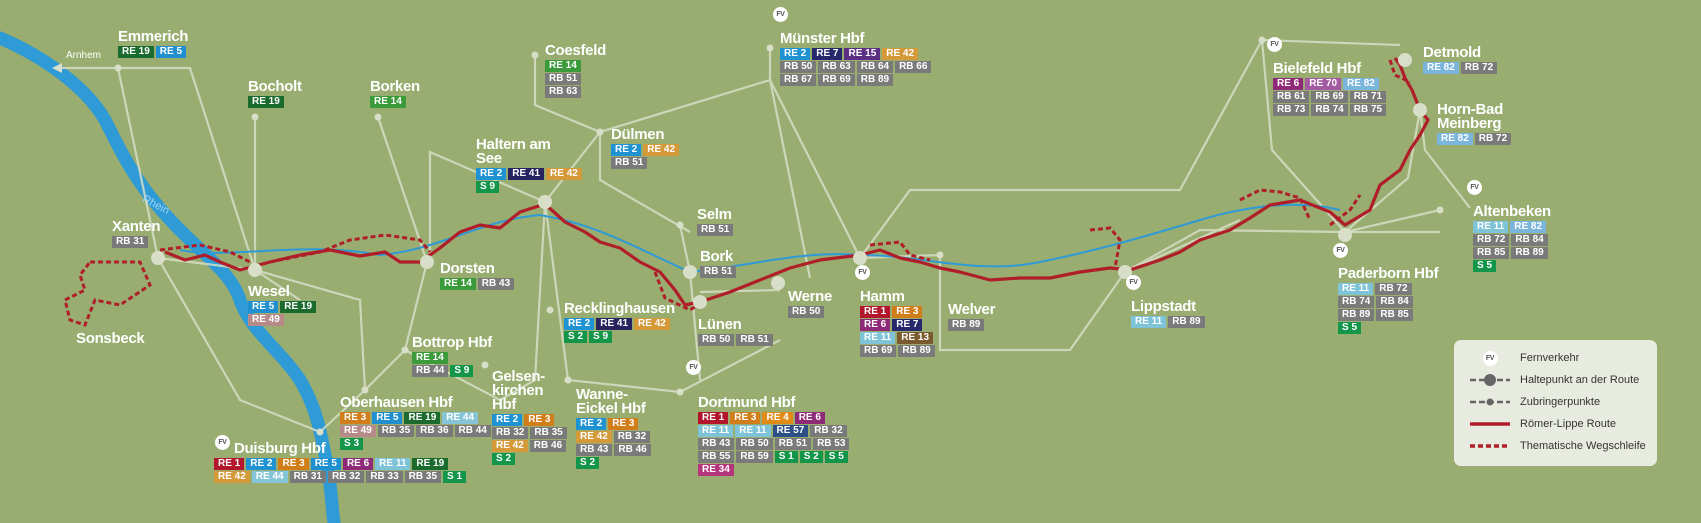 This screenshot has height=523, width=1701. I want to click on station-name: Wanne-Eickel Hbf, so click(611, 401).